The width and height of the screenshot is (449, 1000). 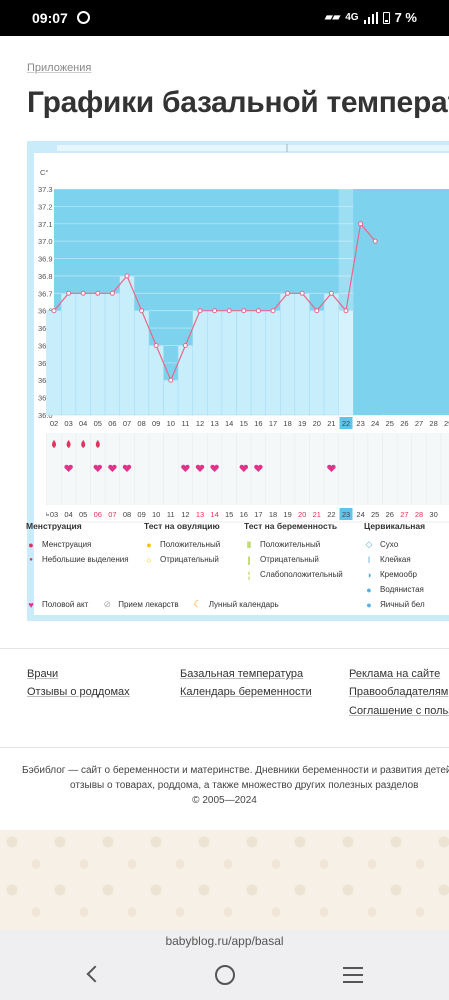 I want to click on y-tick-label: 37.1, so click(x=45, y=224).